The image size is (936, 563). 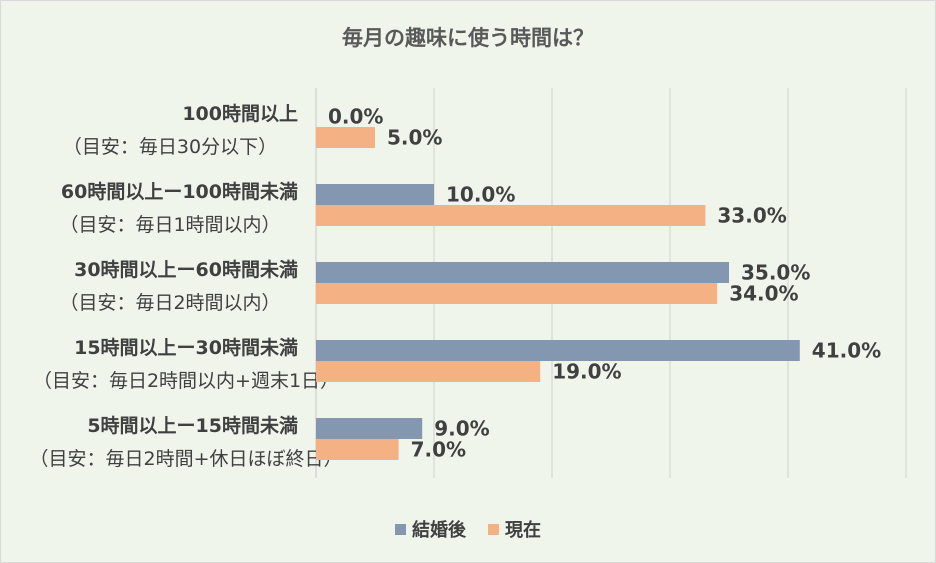 I want to click on data-label: 19.0%, so click(x=586, y=372).